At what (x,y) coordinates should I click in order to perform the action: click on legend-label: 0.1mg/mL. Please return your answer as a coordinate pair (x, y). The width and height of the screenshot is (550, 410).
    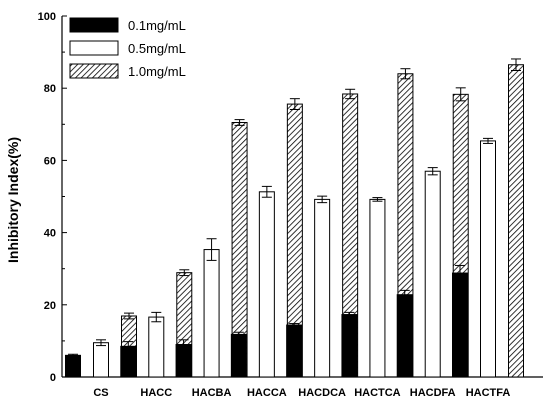
    Looking at the image, I should click on (157, 25).